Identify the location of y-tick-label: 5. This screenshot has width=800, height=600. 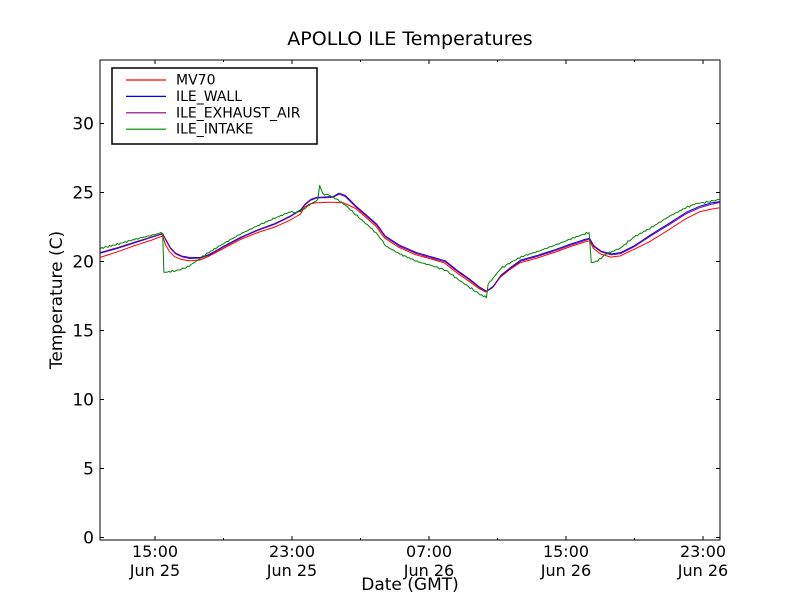
(88, 470).